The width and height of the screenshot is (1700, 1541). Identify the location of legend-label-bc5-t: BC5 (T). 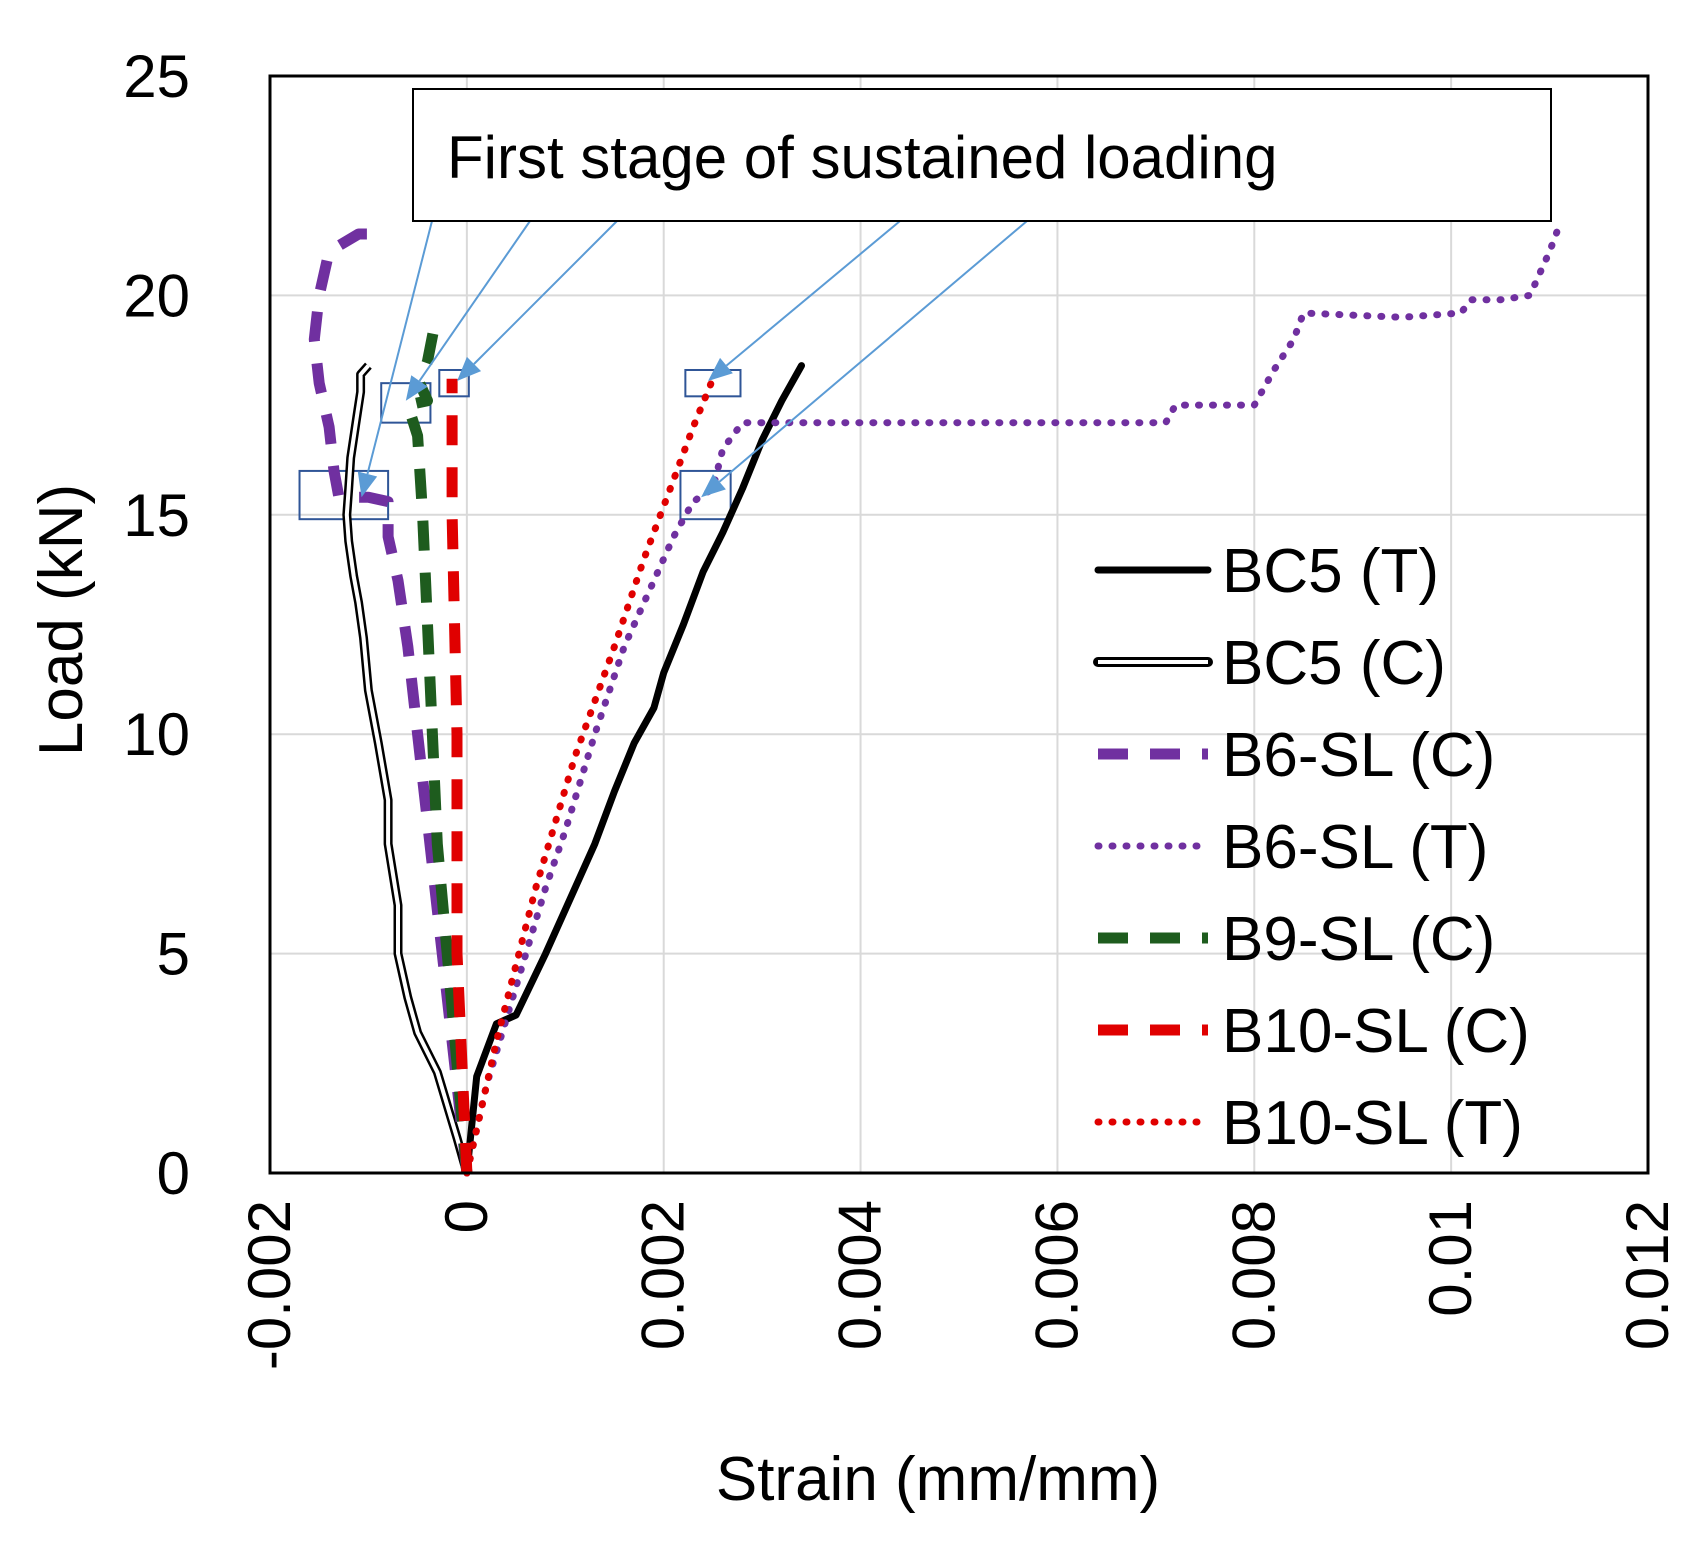
(1330, 571).